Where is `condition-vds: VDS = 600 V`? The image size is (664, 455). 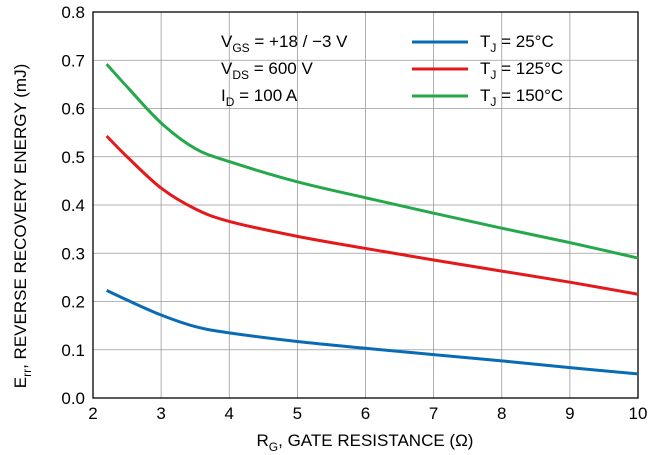 condition-vds: VDS = 600 V is located at coordinates (267, 70).